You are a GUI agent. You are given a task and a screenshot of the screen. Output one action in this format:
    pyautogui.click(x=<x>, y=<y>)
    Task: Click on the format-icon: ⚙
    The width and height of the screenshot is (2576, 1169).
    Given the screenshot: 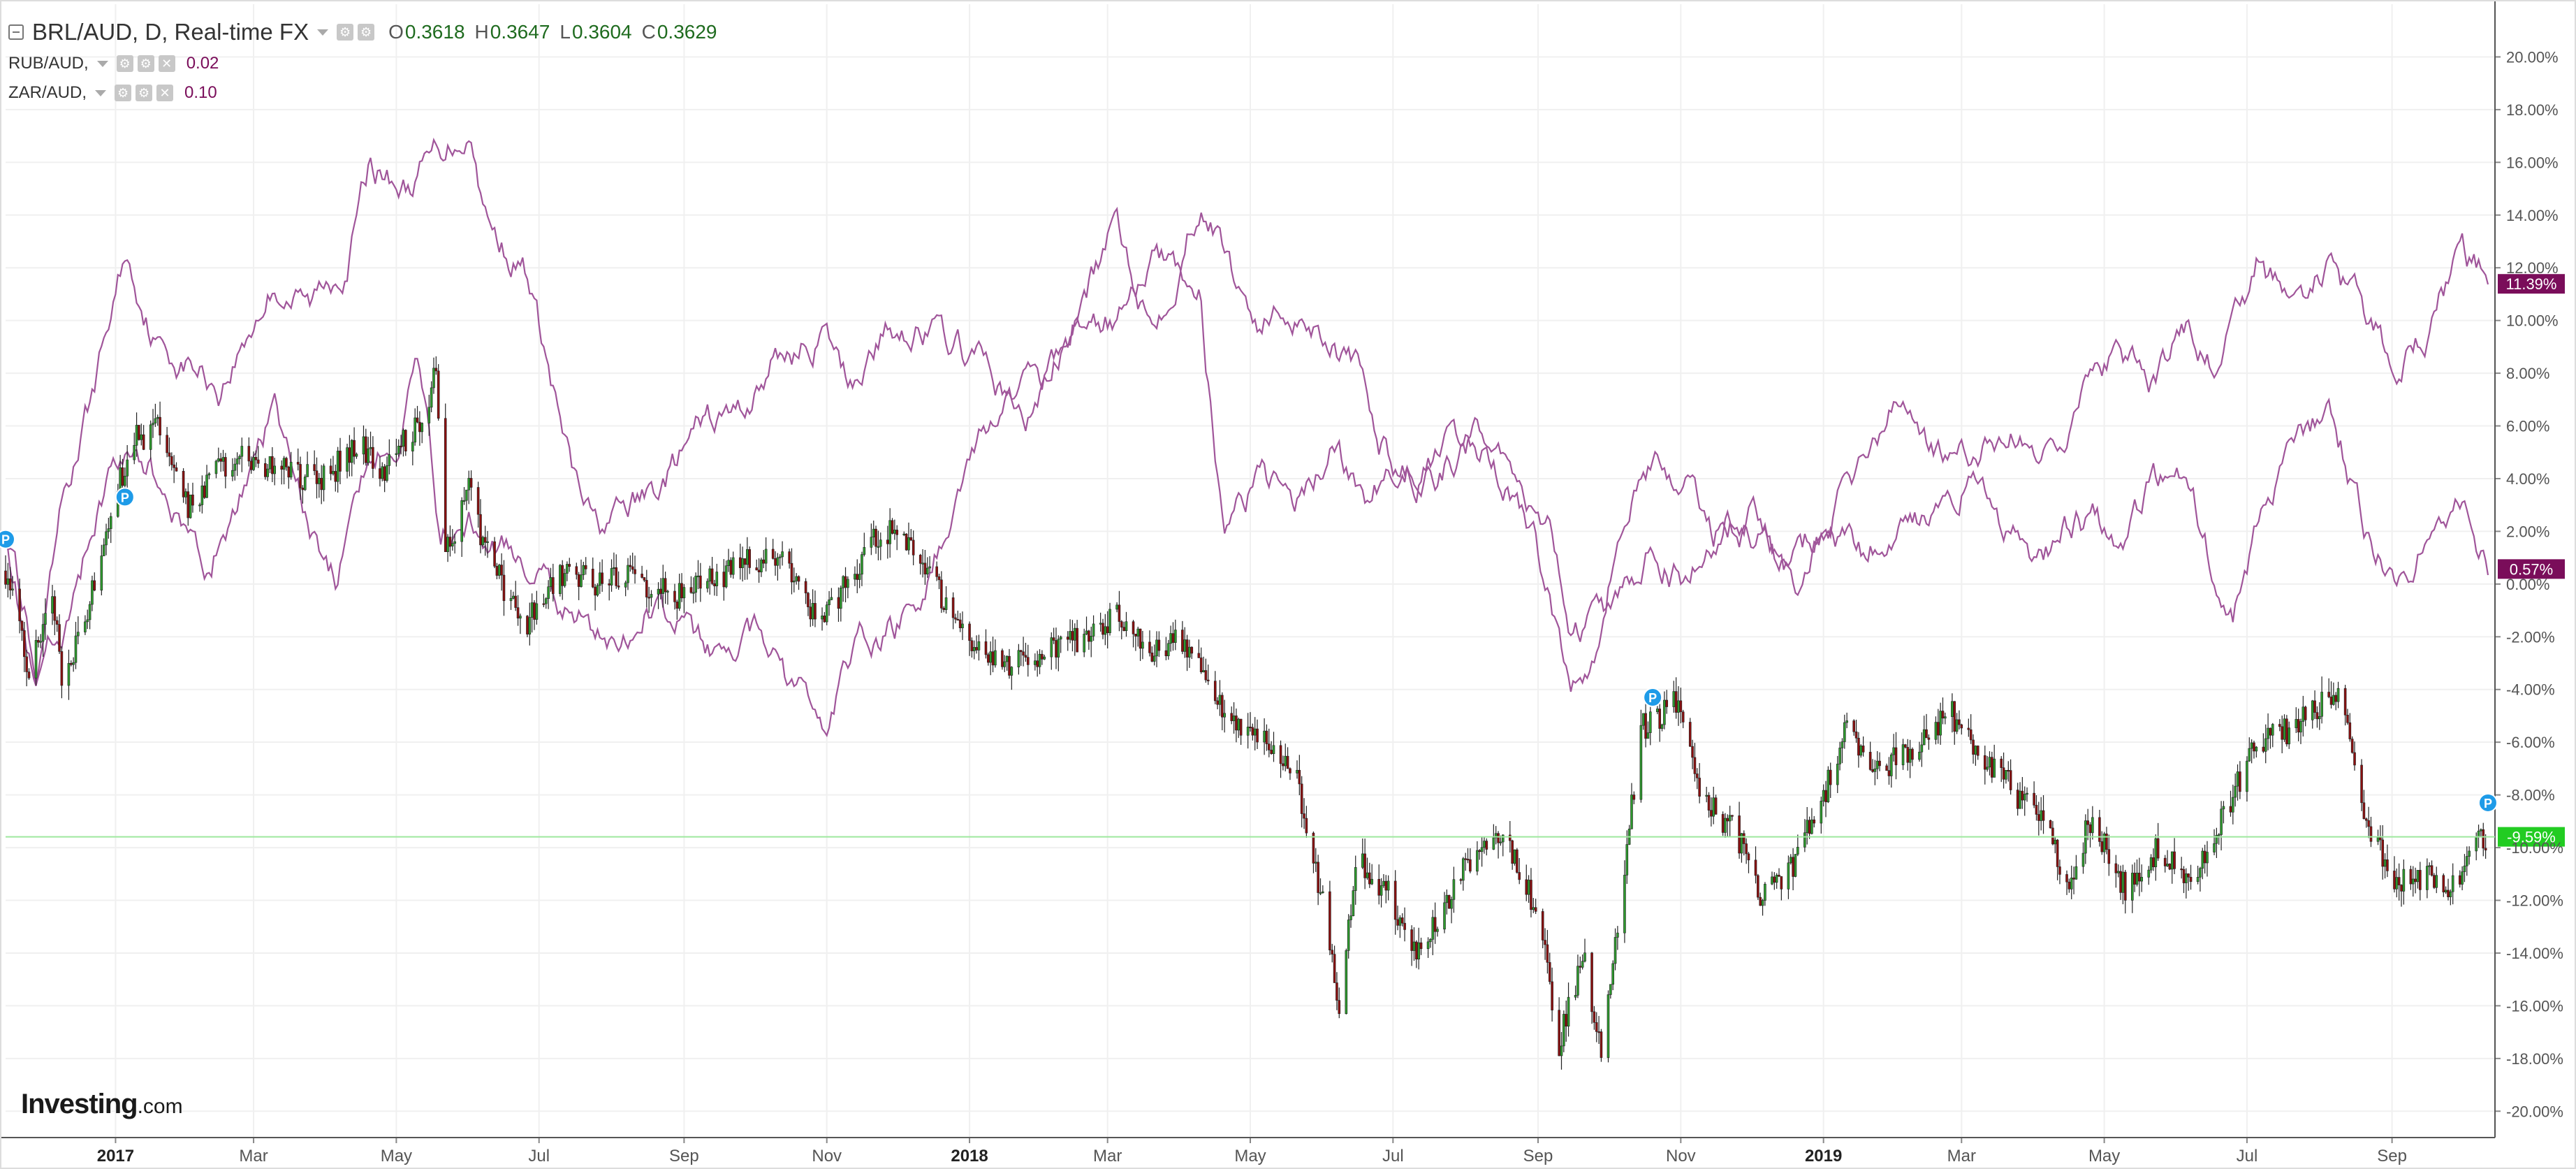 What is the action you would take?
    pyautogui.click(x=367, y=32)
    